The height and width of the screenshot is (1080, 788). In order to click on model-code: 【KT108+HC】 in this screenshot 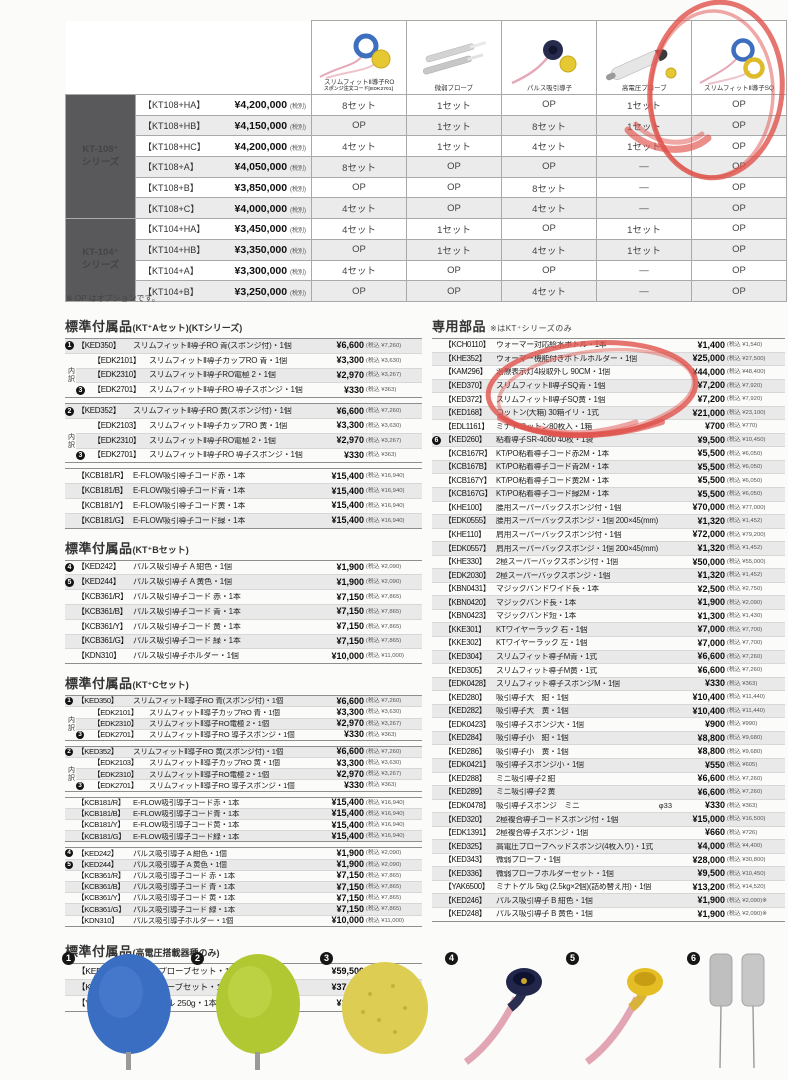, I will do `click(174, 146)`.